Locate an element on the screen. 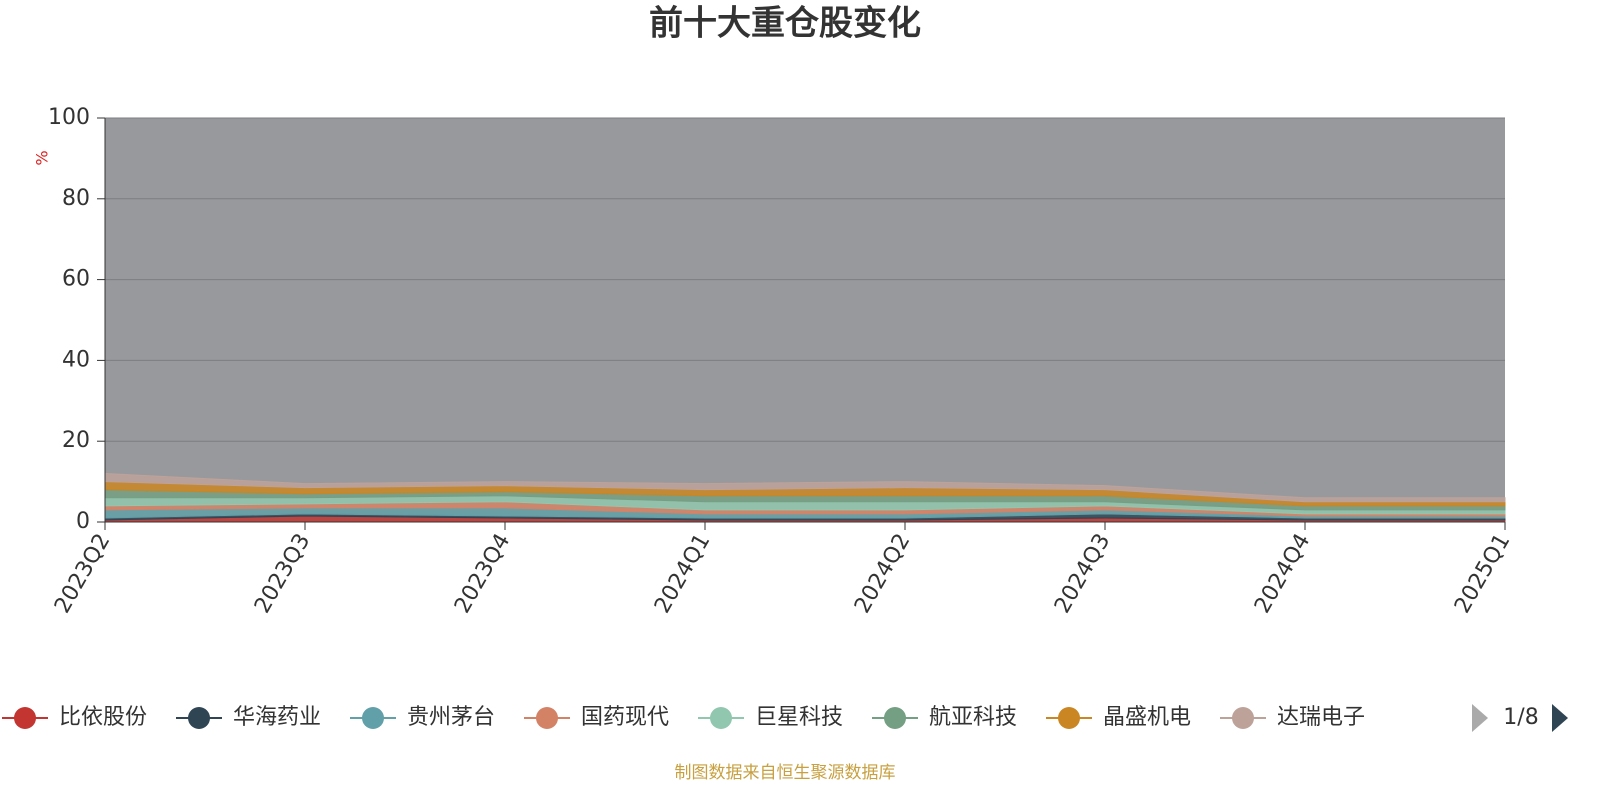  legend-label: 达瑞电子 is located at coordinates (1321, 717).